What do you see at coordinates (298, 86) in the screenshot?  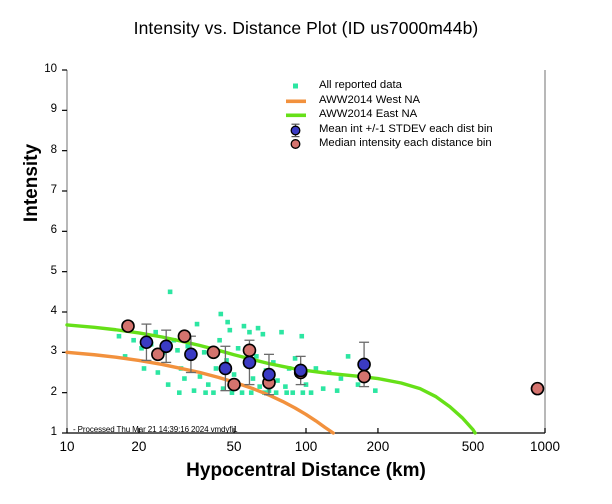 I see `square-marker-icon` at bounding box center [298, 86].